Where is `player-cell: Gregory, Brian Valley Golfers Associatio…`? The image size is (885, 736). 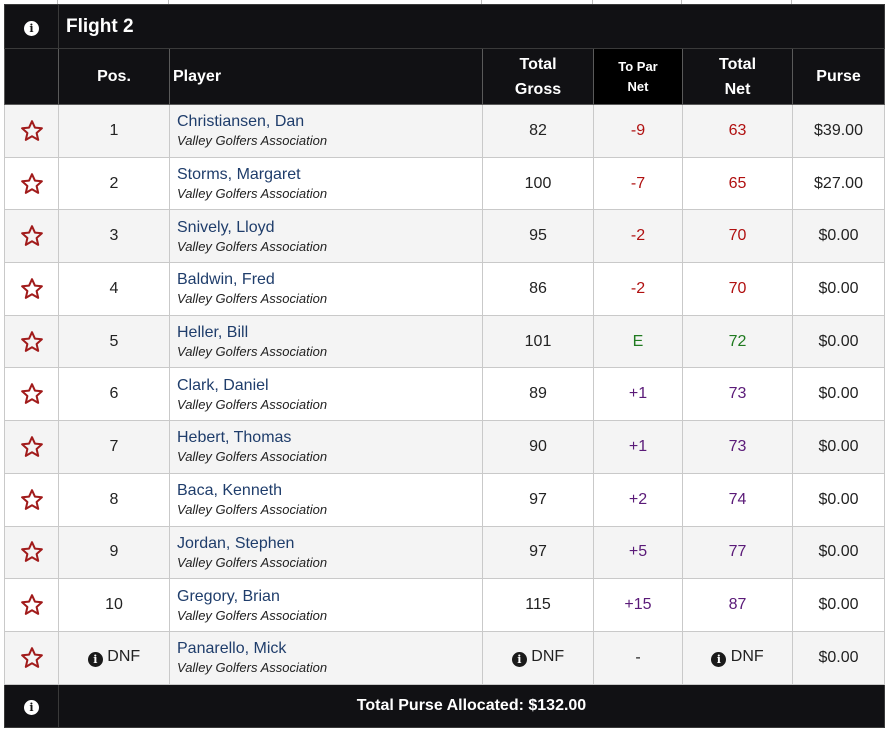
player-cell: Gregory, Brian Valley Golfers Associatio… is located at coordinates (326, 605).